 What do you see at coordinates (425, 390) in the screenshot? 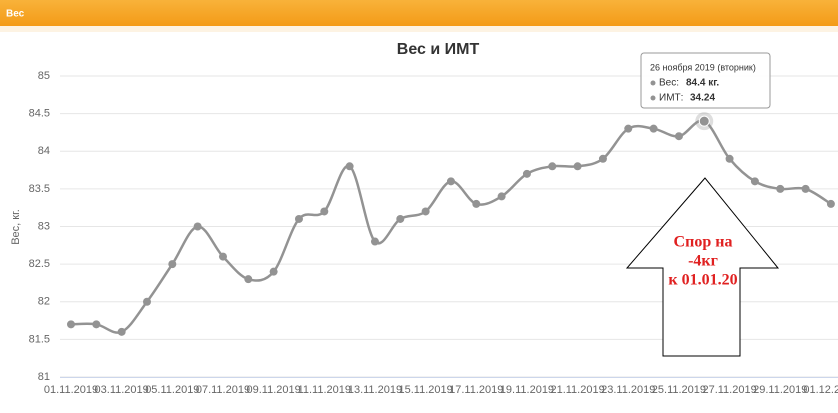
I see `x-tick-label: 15.11.2019` at bounding box center [425, 390].